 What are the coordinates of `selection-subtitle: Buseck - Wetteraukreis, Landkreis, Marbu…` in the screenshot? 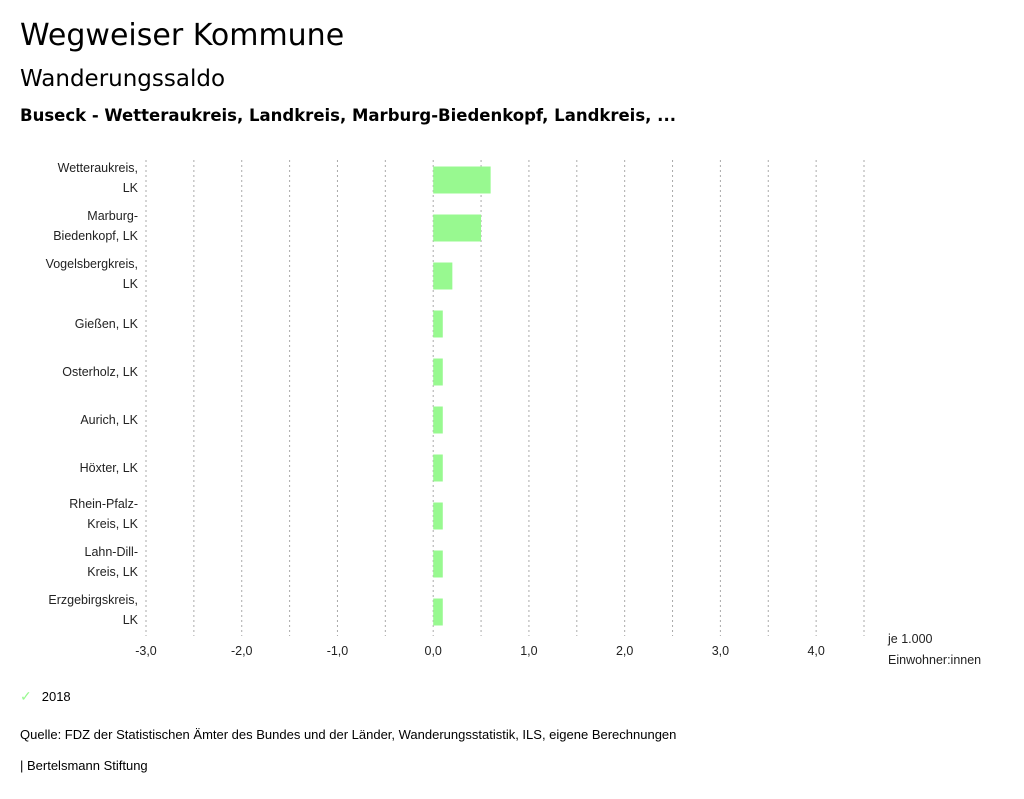 It's located at (348, 115).